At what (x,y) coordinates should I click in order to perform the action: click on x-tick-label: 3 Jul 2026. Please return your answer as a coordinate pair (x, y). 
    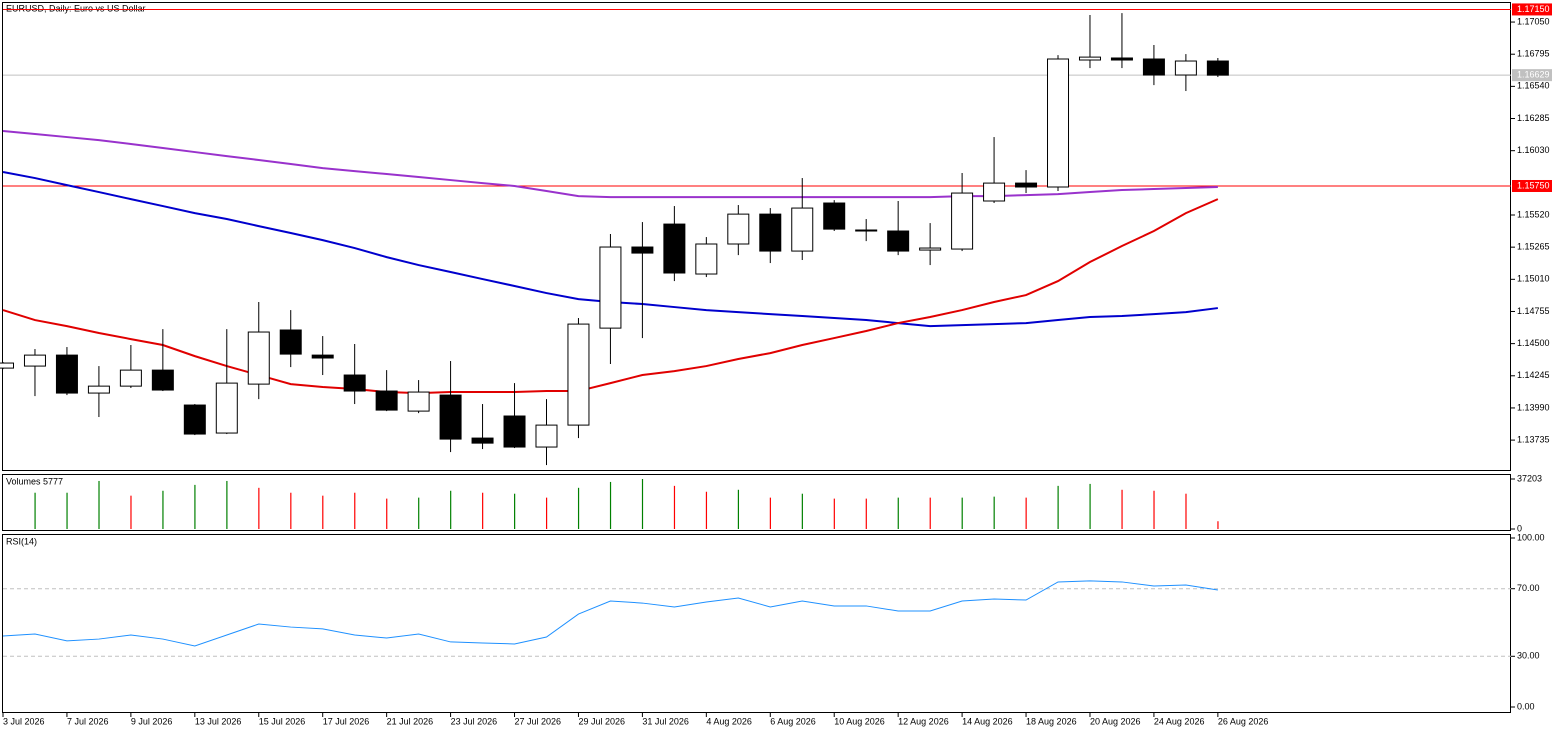
    Looking at the image, I should click on (24, 721).